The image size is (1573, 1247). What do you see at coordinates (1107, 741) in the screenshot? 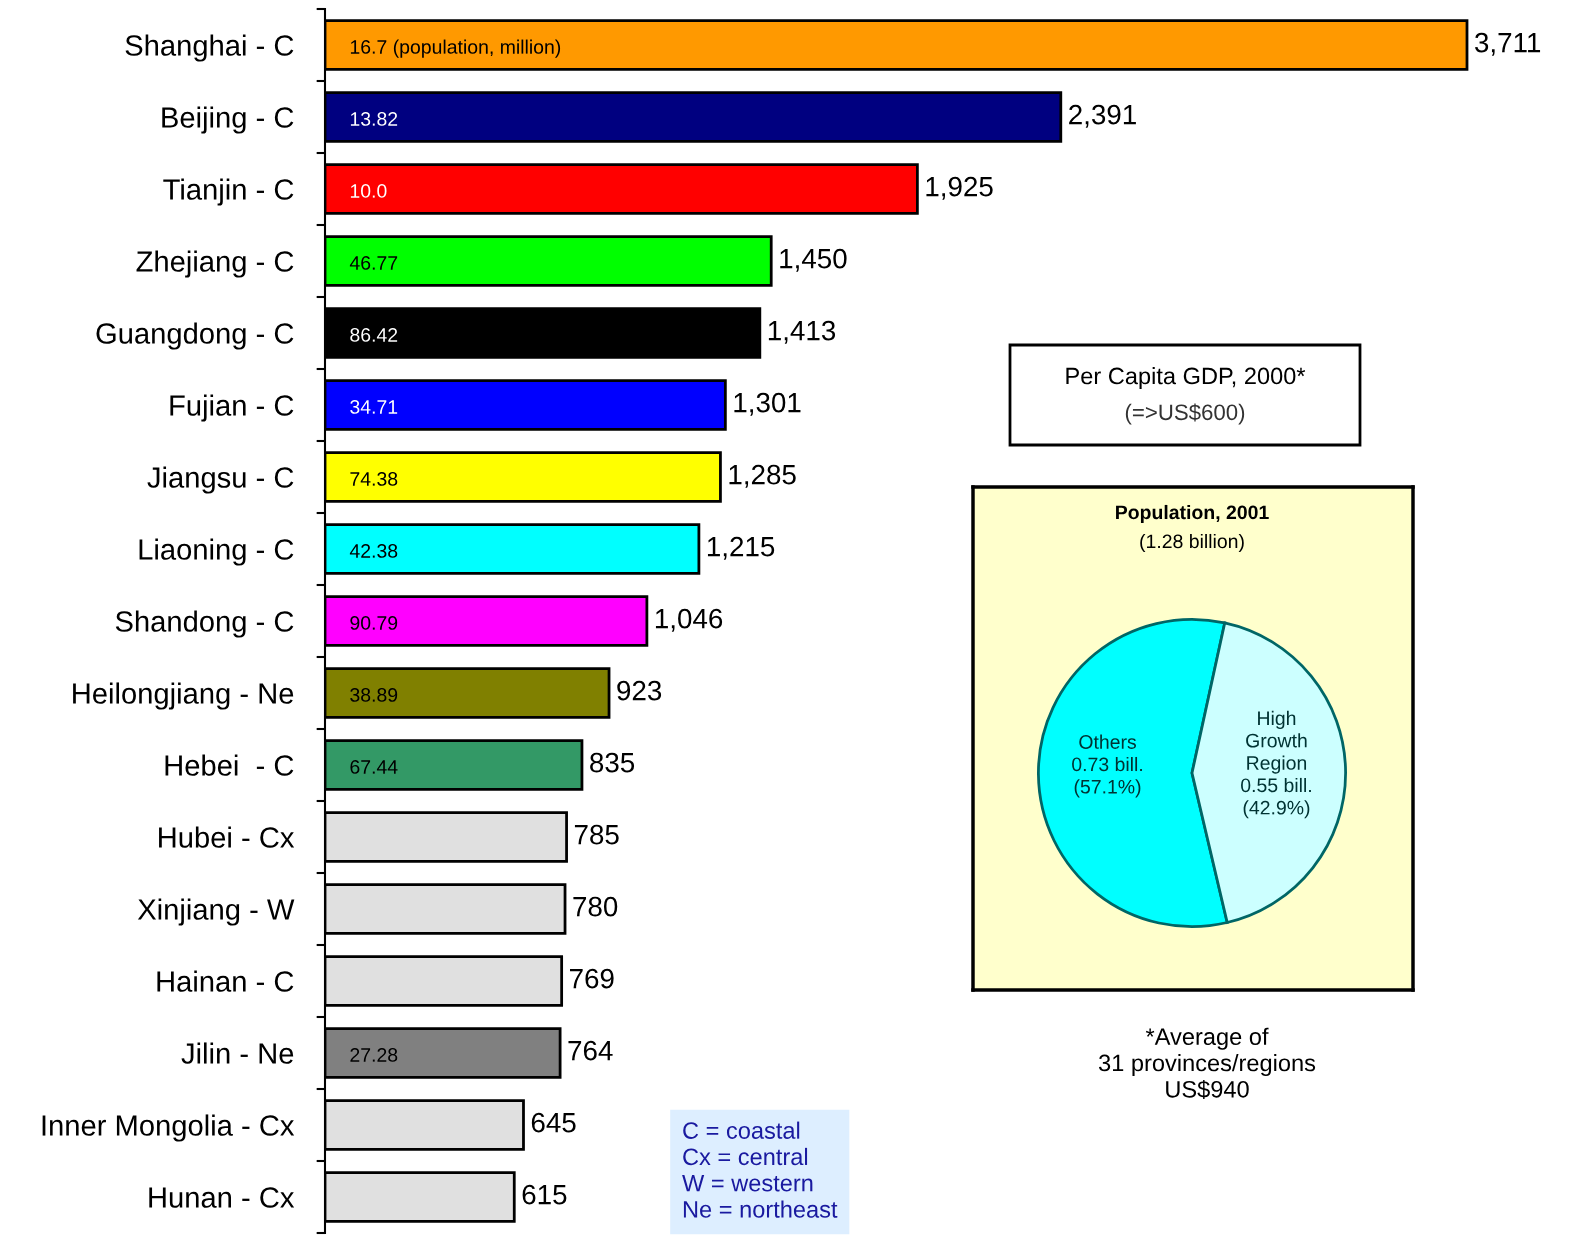
I see `slice-label: Others` at bounding box center [1107, 741].